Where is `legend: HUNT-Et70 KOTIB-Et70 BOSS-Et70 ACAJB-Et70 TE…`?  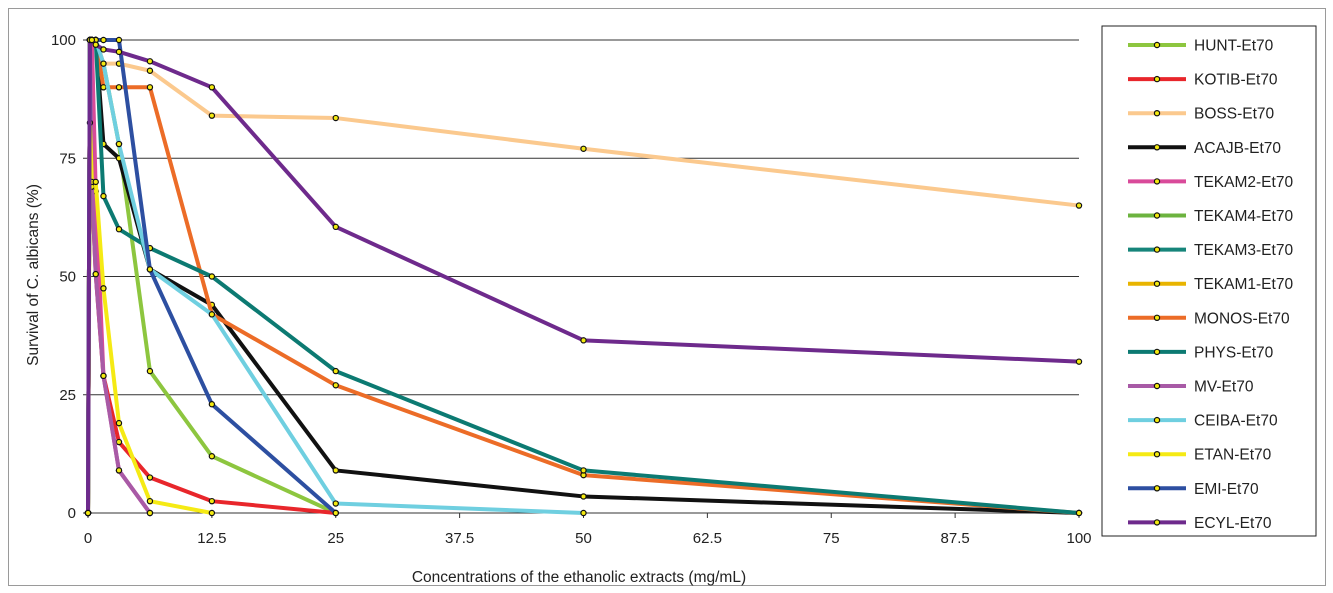
legend: HUNT-Et70 KOTIB-Et70 BOSS-Et70 ACAJB-Et70 TE… is located at coordinates (1209, 281).